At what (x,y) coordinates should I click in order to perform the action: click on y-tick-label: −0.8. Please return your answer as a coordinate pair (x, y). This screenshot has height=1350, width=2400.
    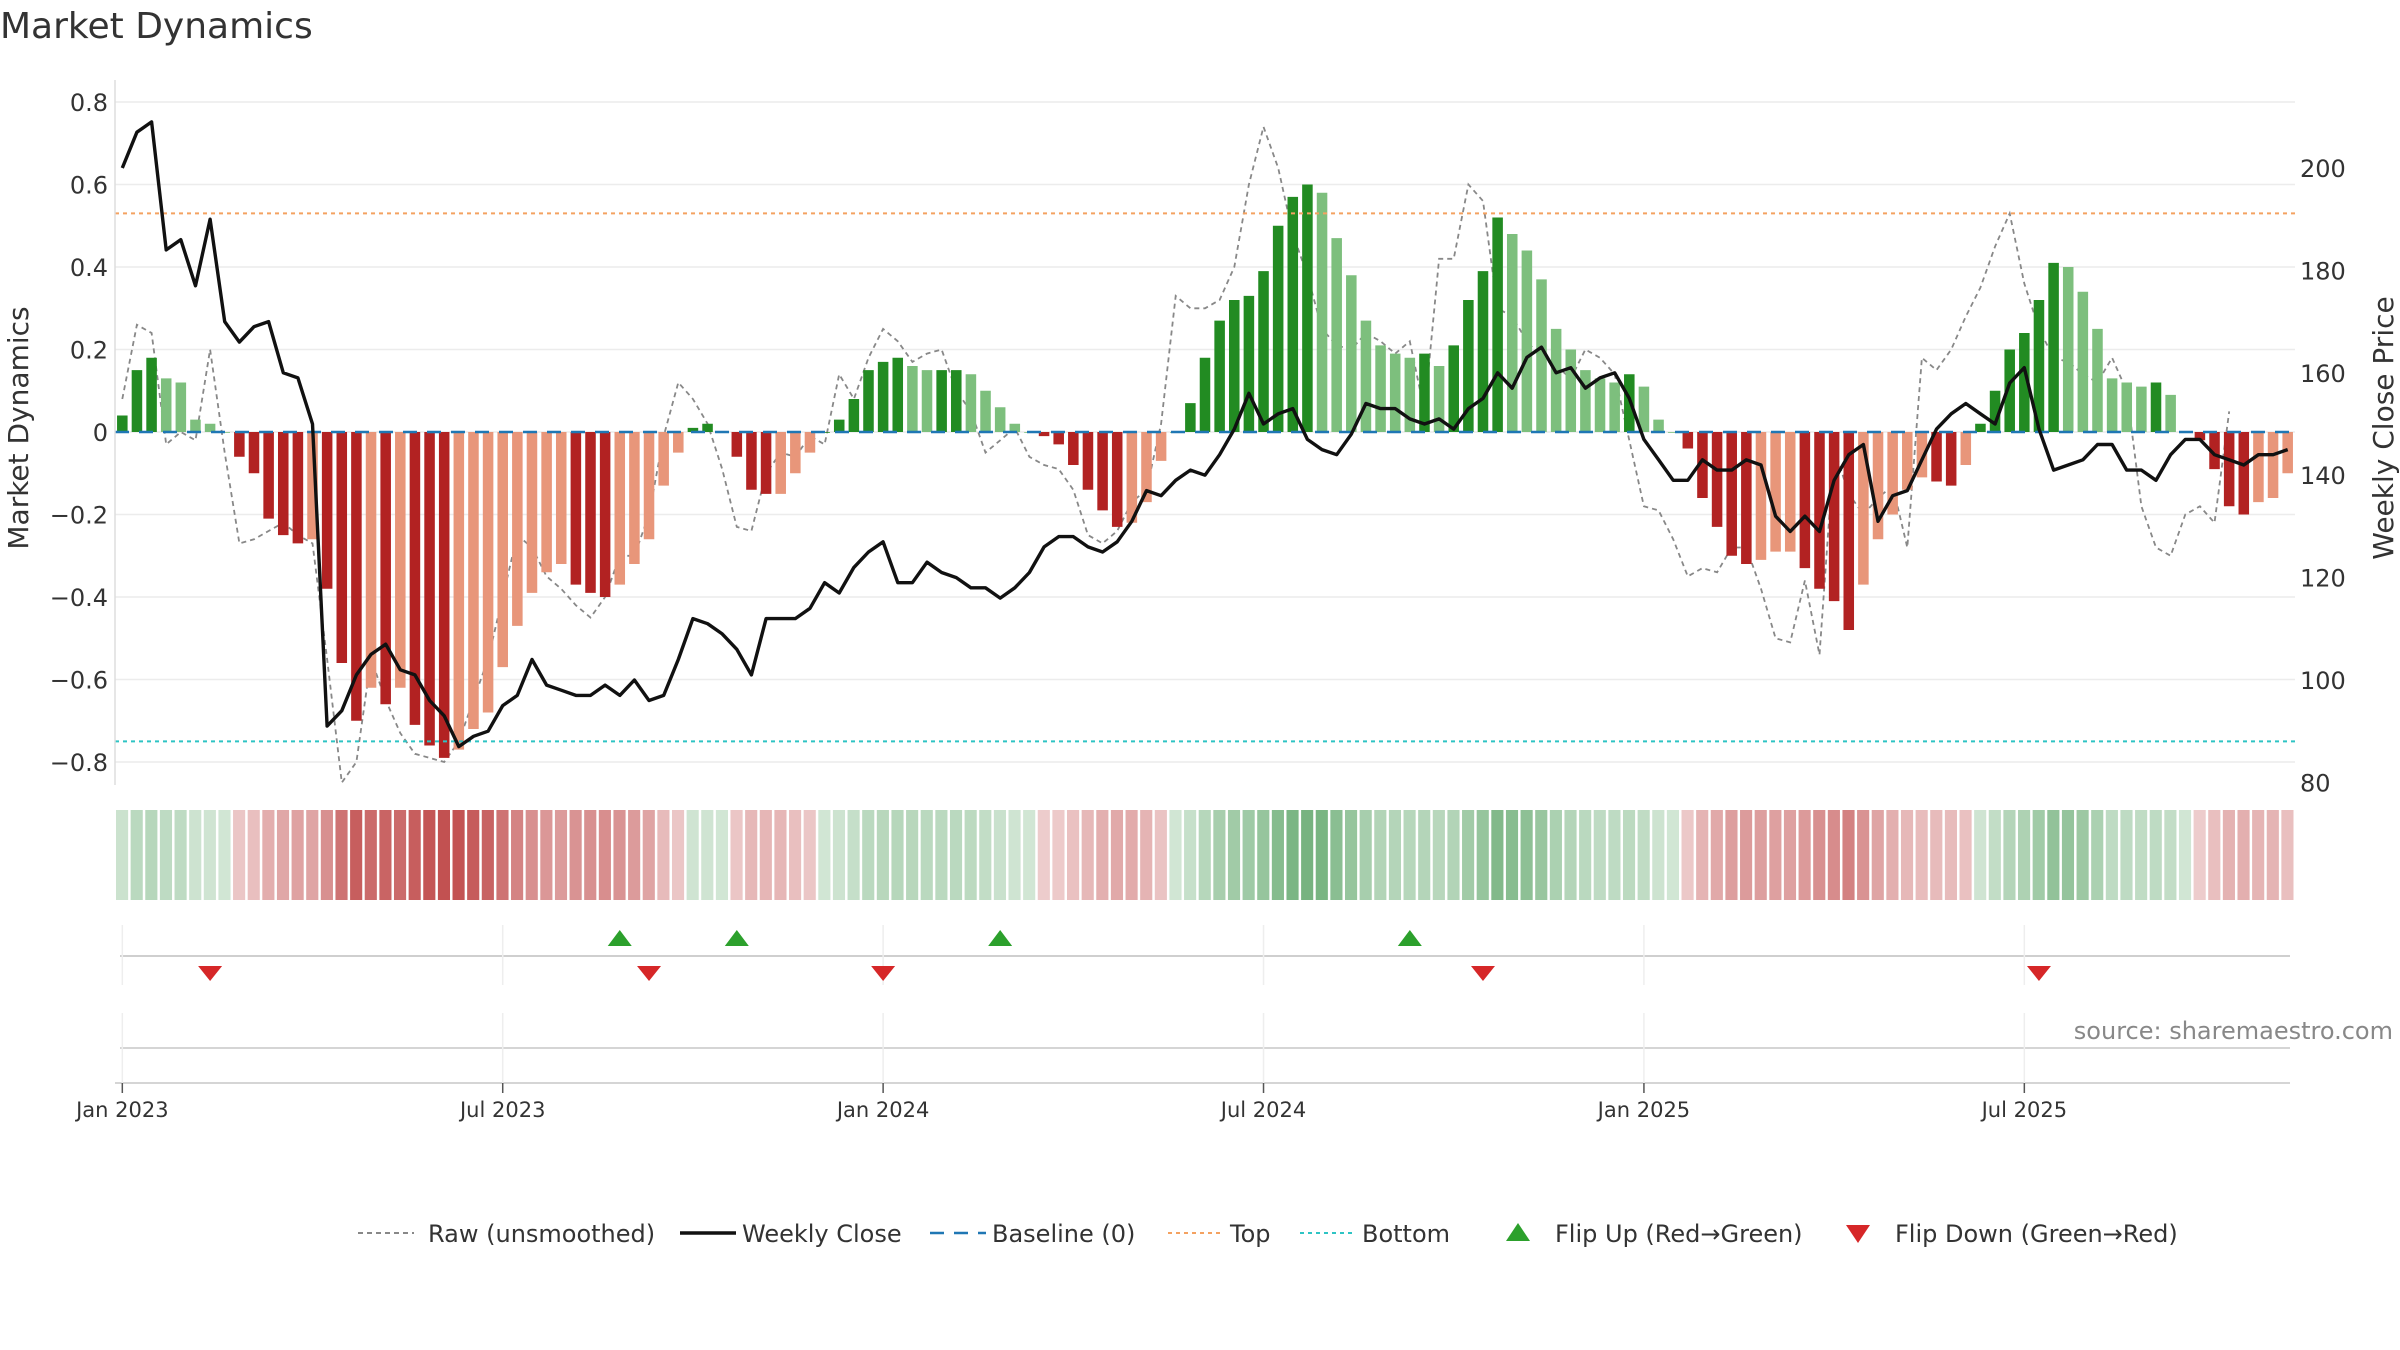
    Looking at the image, I should click on (79, 763).